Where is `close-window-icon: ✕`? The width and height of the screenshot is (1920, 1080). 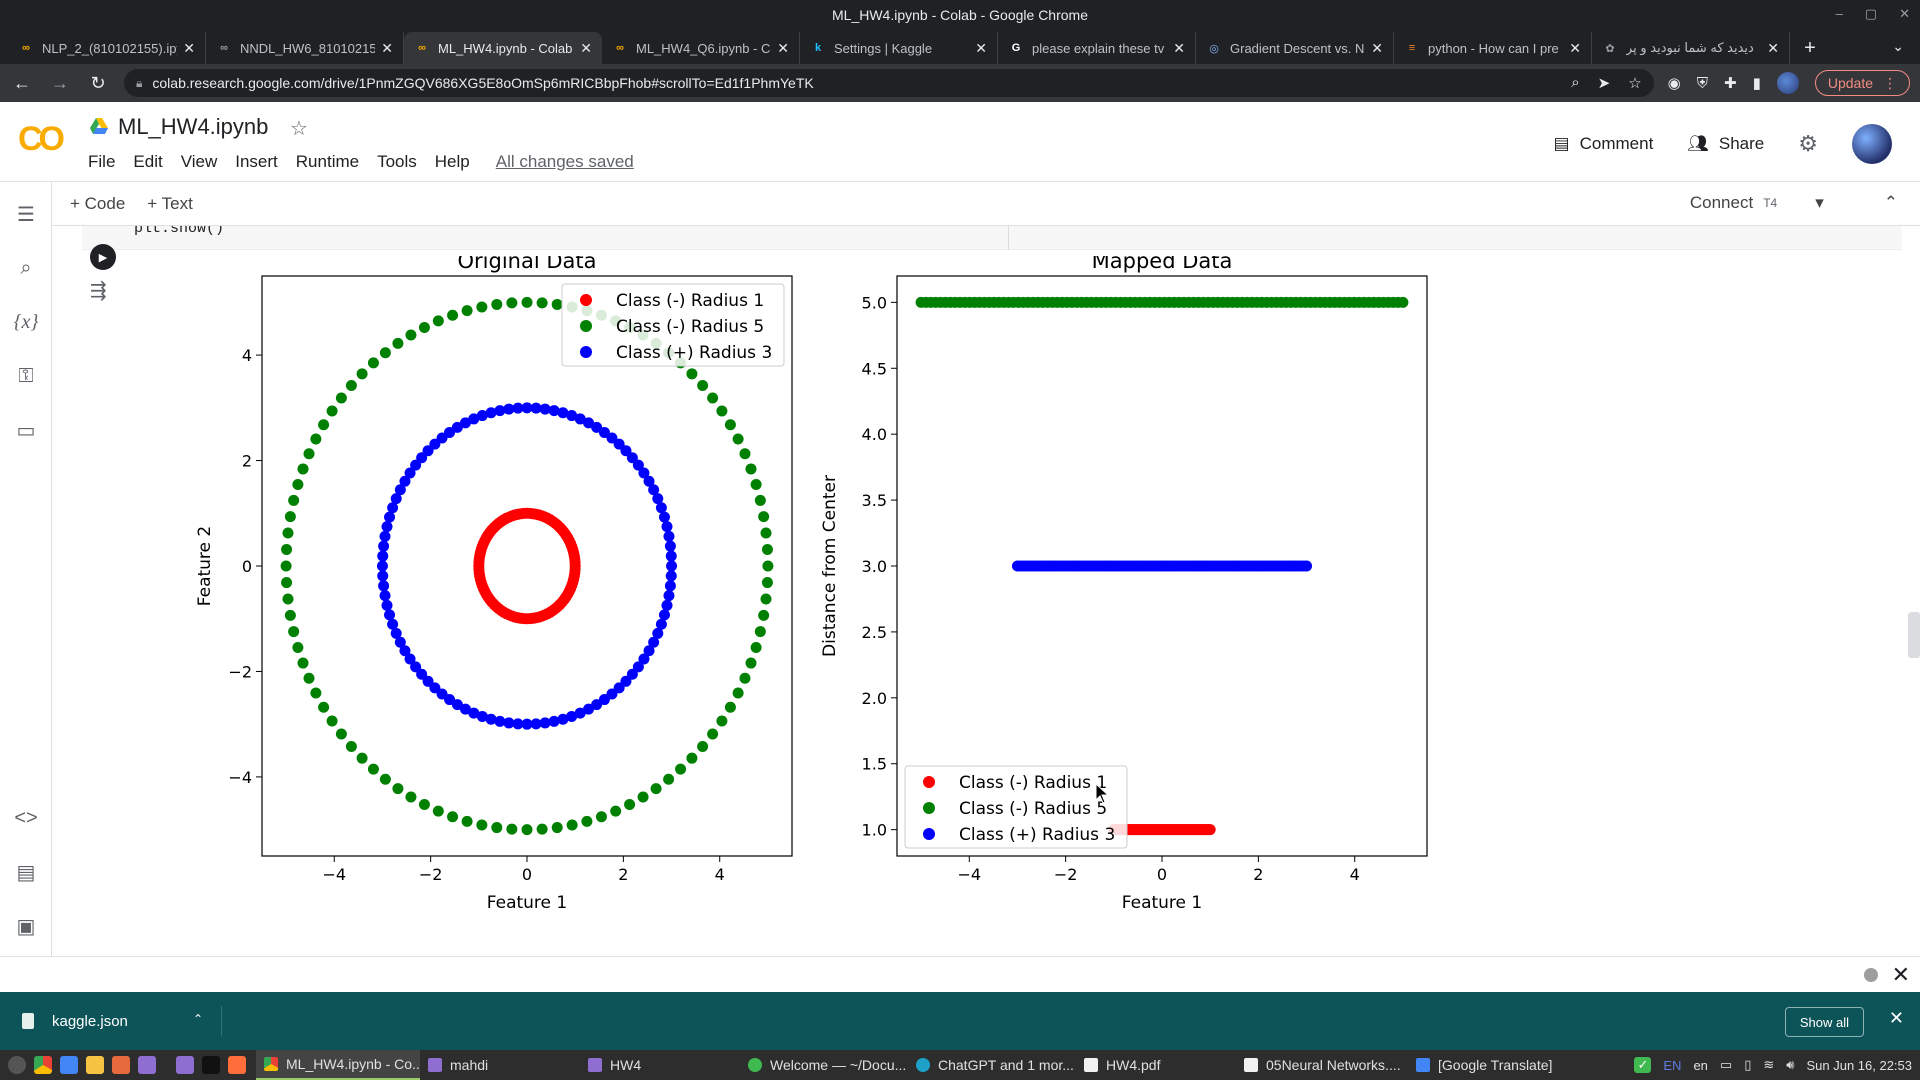
close-window-icon: ✕ is located at coordinates (1904, 13).